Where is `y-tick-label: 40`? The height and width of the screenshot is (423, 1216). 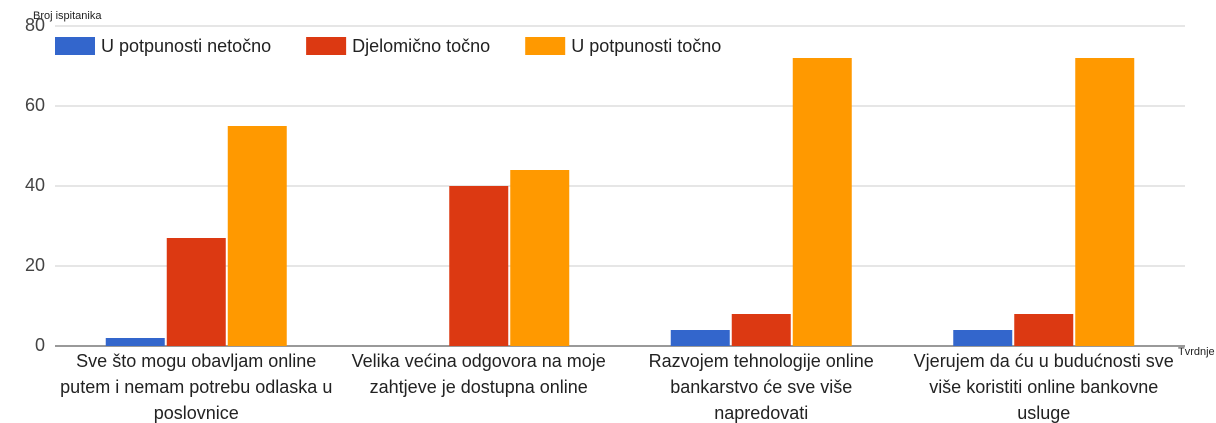 y-tick-label: 40 is located at coordinates (35, 185).